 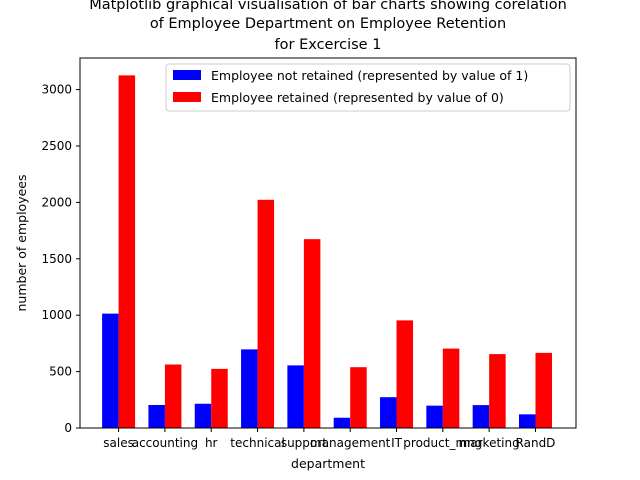 What do you see at coordinates (312, 333) in the screenshot?
I see `bar-support-retained` at bounding box center [312, 333].